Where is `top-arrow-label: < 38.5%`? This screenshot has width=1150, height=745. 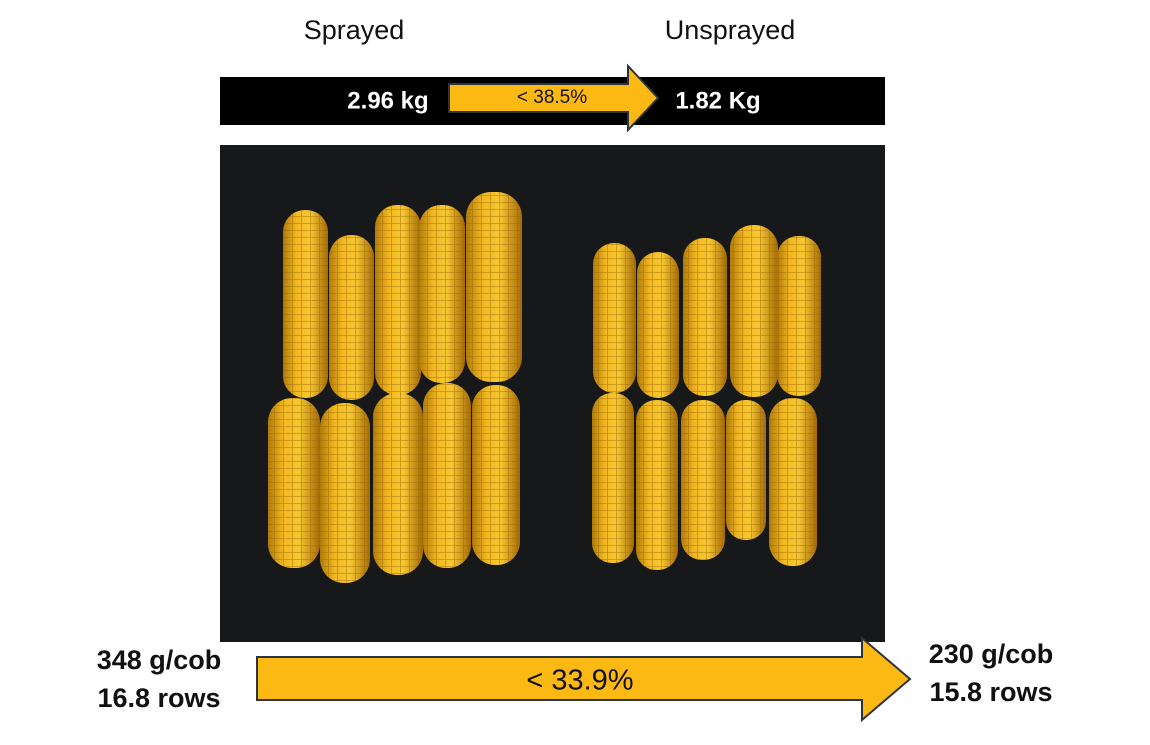
top-arrow-label: < 38.5% is located at coordinates (552, 97).